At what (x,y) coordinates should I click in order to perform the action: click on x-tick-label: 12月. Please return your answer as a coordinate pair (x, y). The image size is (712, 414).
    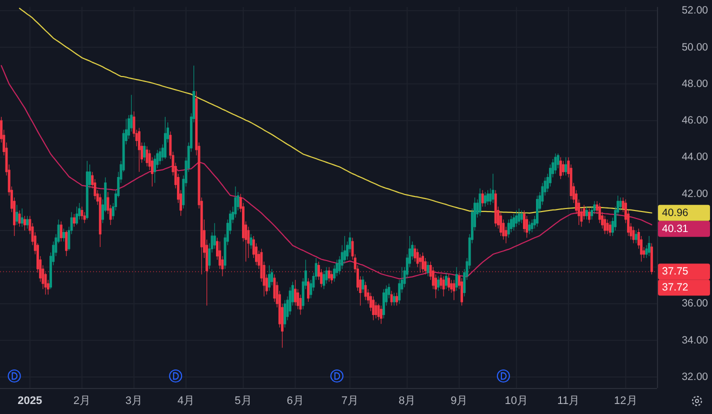
    Looking at the image, I should click on (626, 401).